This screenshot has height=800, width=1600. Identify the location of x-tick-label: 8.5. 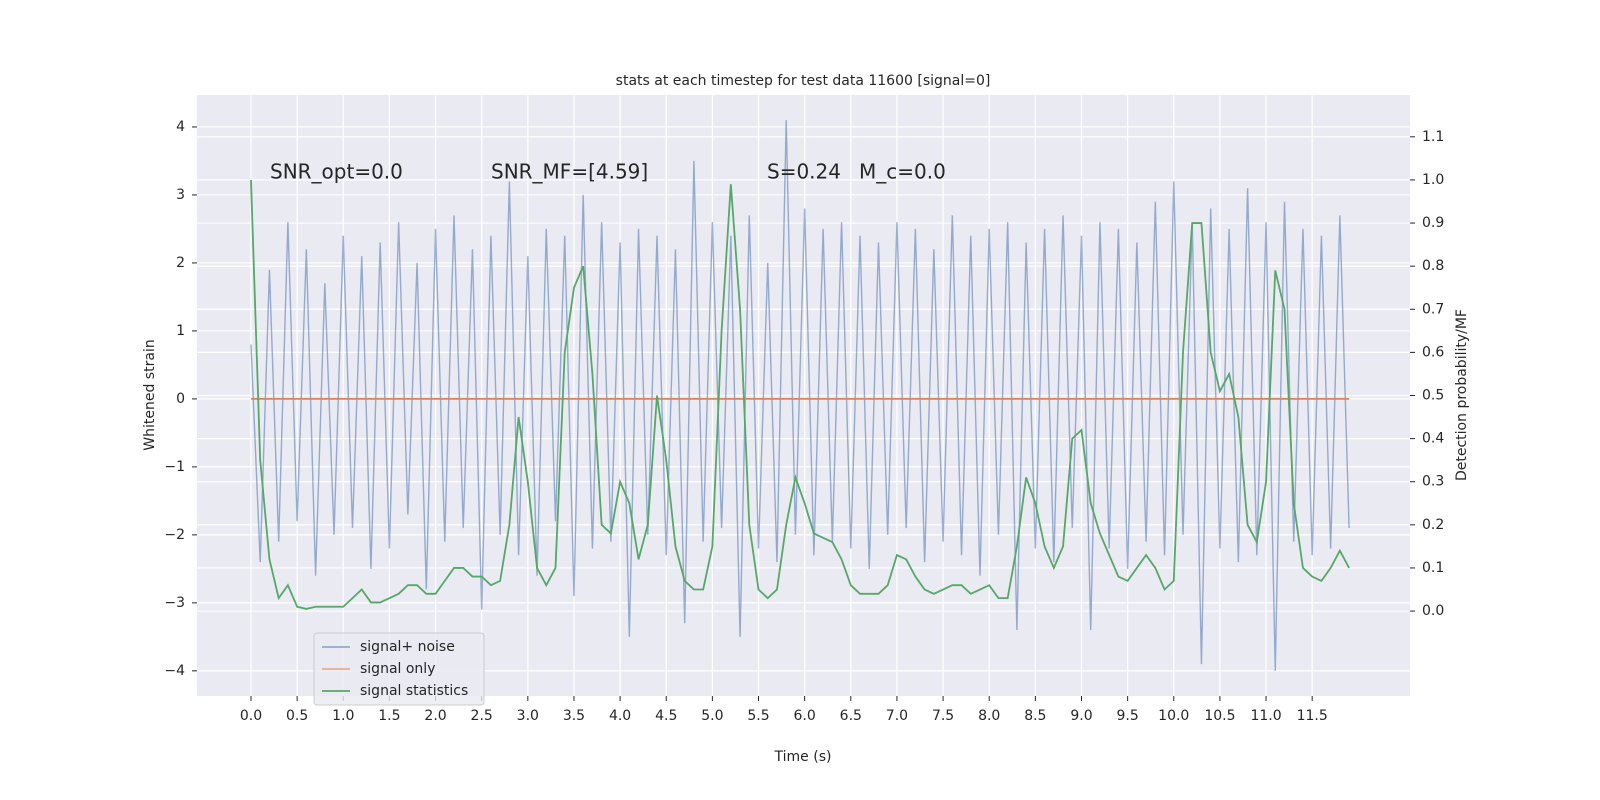
(1035, 716).